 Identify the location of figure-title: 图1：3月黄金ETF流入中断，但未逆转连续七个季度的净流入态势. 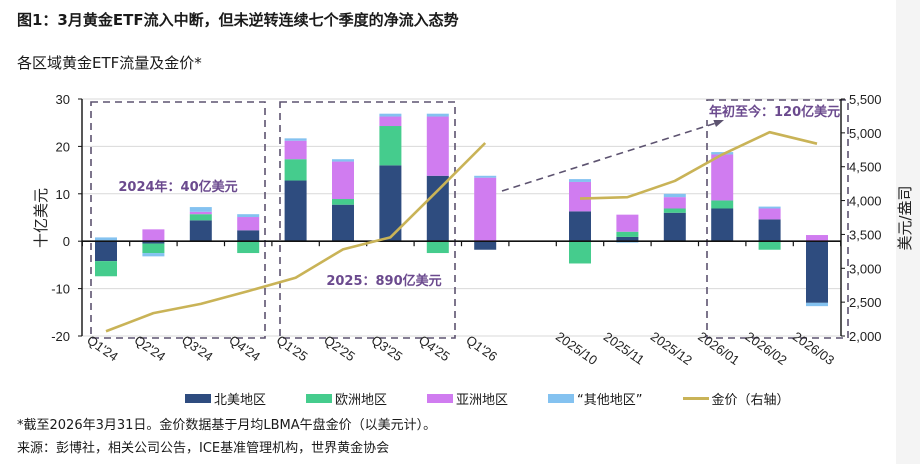
(238, 20).